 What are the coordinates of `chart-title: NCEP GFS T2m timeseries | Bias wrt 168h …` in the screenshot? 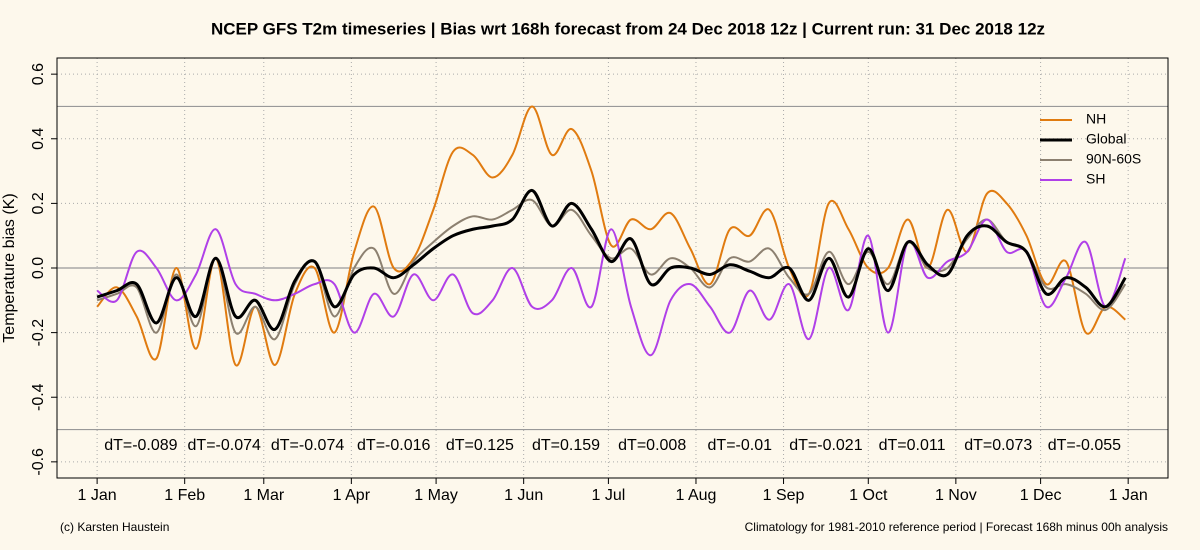 It's located at (628, 28).